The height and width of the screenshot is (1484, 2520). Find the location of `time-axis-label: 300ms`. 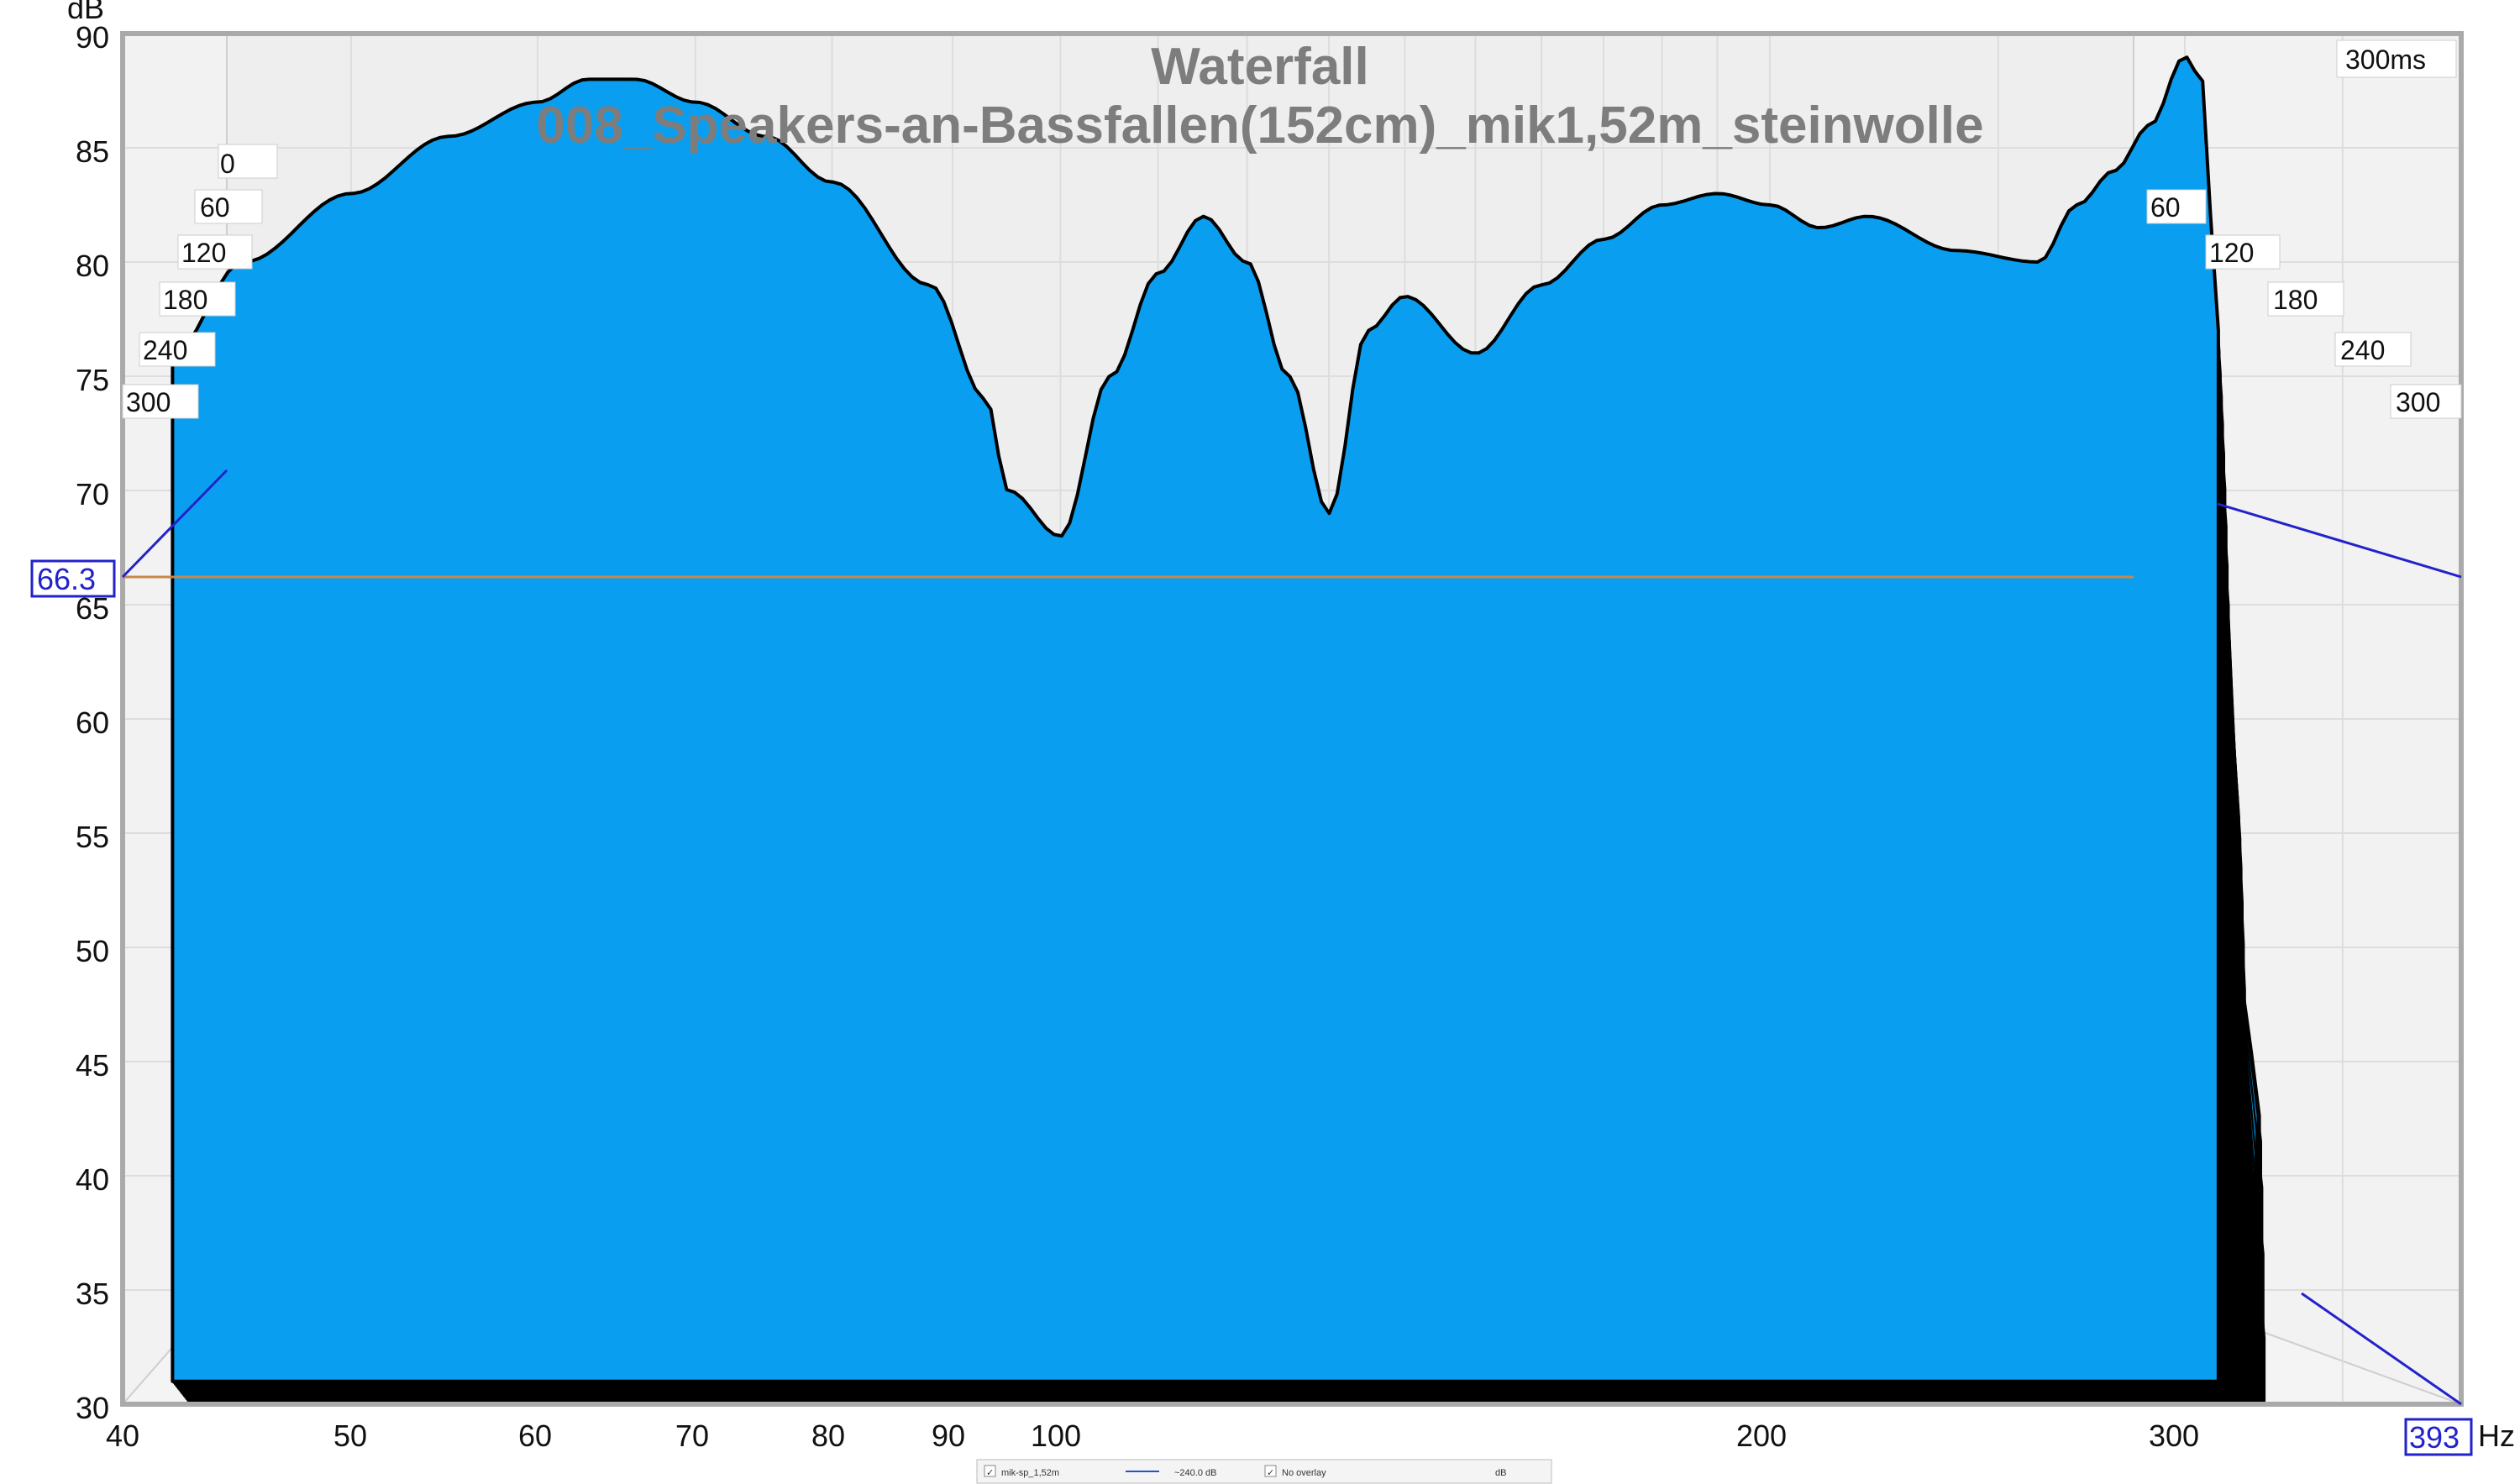

time-axis-label: 300ms is located at coordinates (2385, 60).